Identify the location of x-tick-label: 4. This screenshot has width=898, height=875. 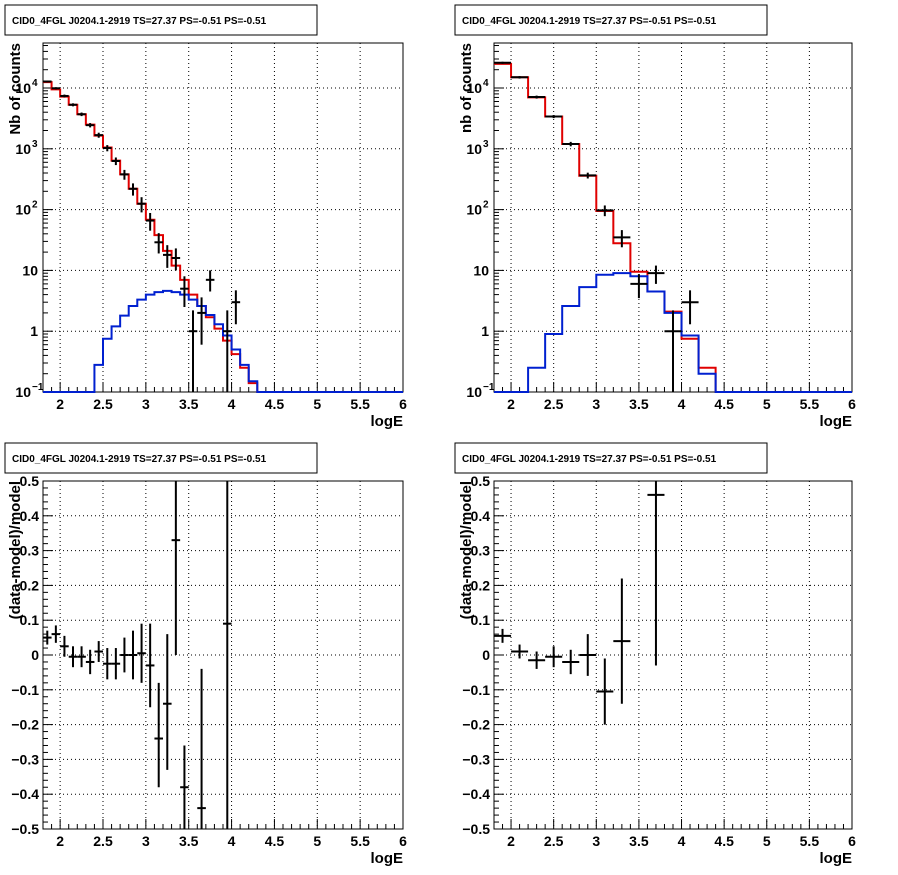
(232, 841).